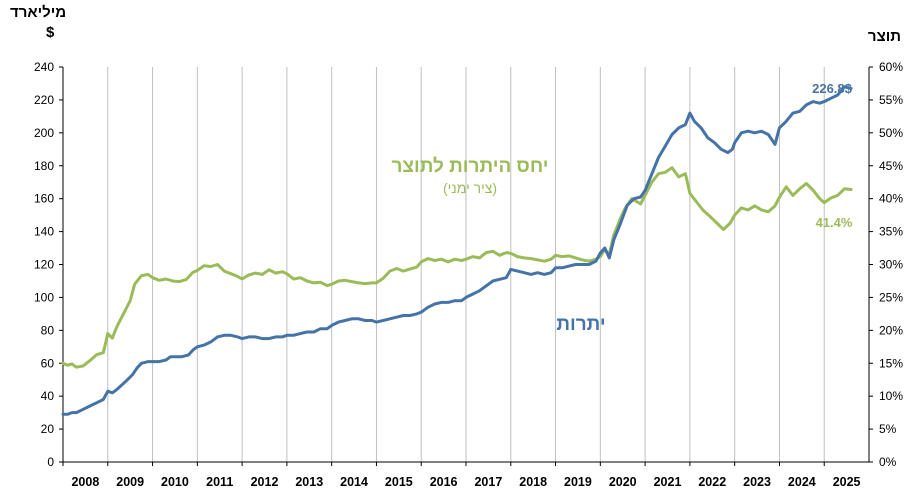 This screenshot has height=499, width=915. I want to click on left-tick-label: 100, so click(44, 297).